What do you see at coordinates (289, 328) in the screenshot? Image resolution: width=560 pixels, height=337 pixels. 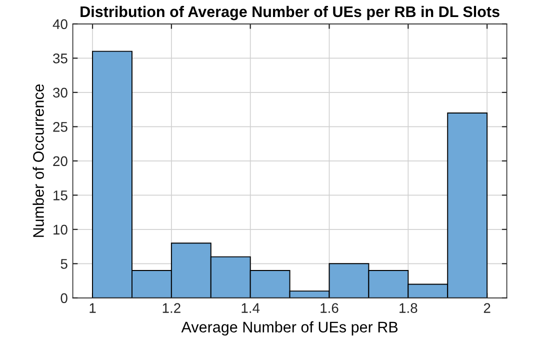 I see `x-axis-title: Average Number of UEs per RB` at bounding box center [289, 328].